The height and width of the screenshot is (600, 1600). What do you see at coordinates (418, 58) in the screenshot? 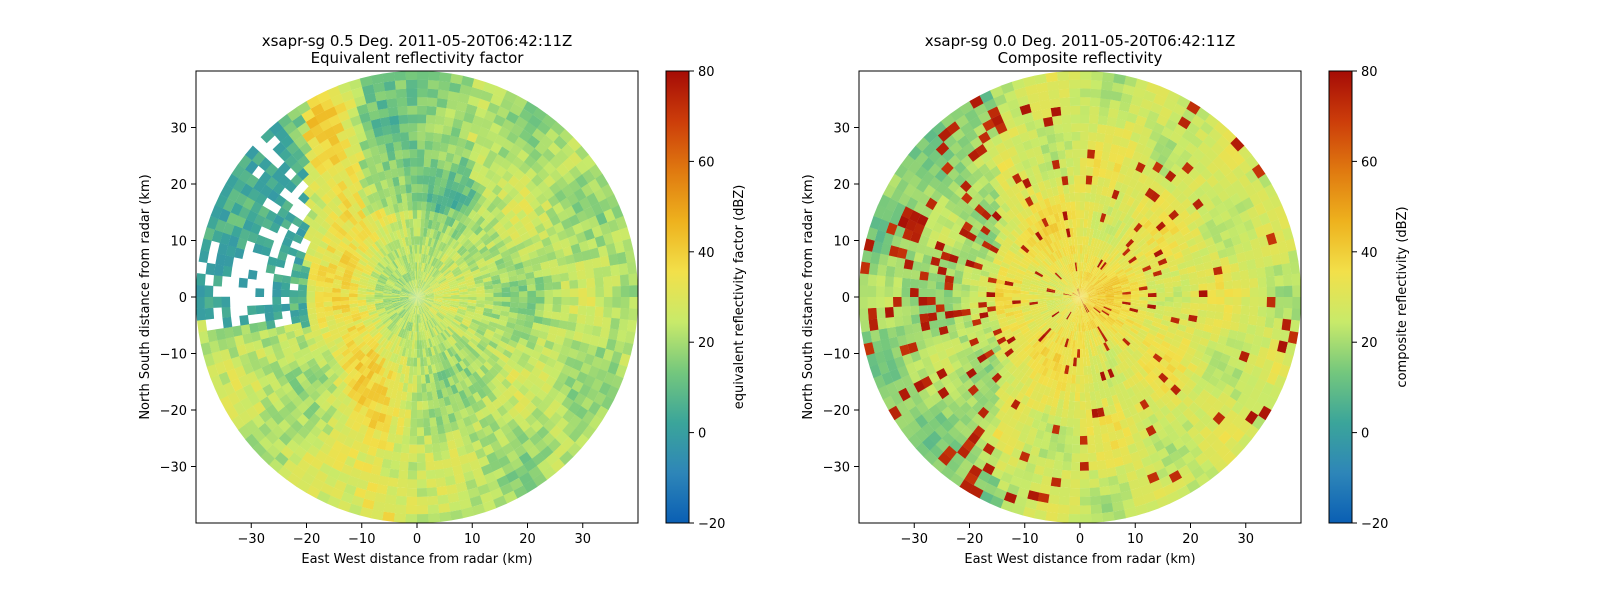
I see `panel-subtitle: Equivalent reflectivity factor` at bounding box center [418, 58].